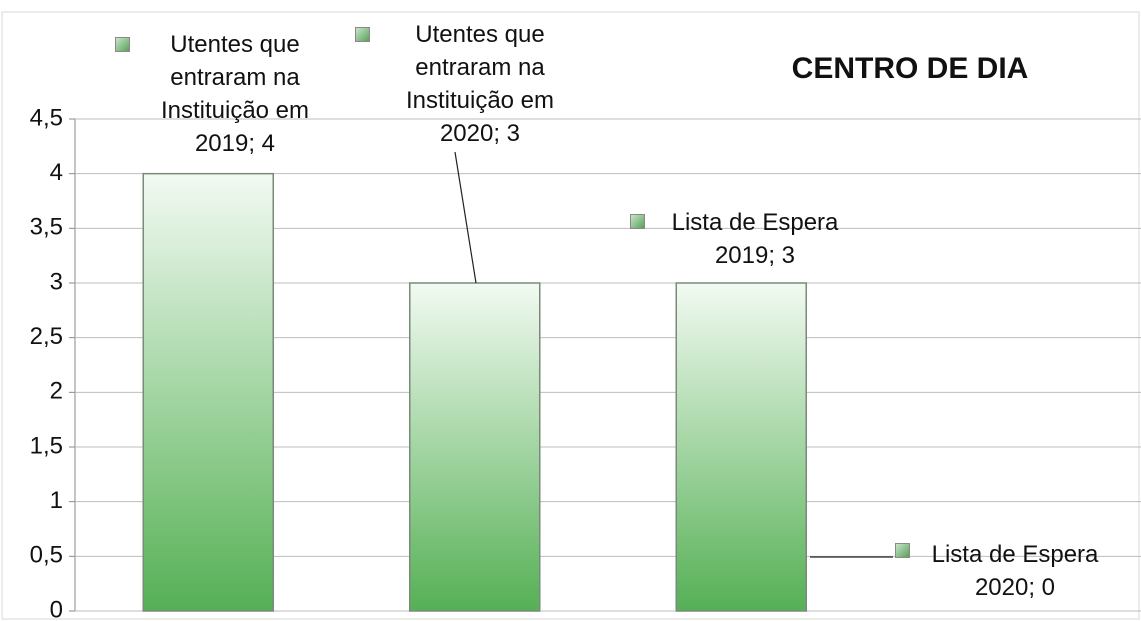  What do you see at coordinates (755, 239) in the screenshot?
I see `data-label: Lista de Espera 2019; 3` at bounding box center [755, 239].